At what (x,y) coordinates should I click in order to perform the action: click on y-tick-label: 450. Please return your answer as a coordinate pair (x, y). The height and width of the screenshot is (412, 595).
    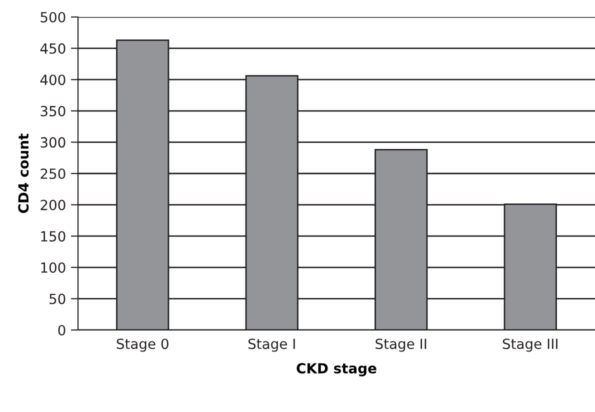
    Looking at the image, I should click on (53, 48).